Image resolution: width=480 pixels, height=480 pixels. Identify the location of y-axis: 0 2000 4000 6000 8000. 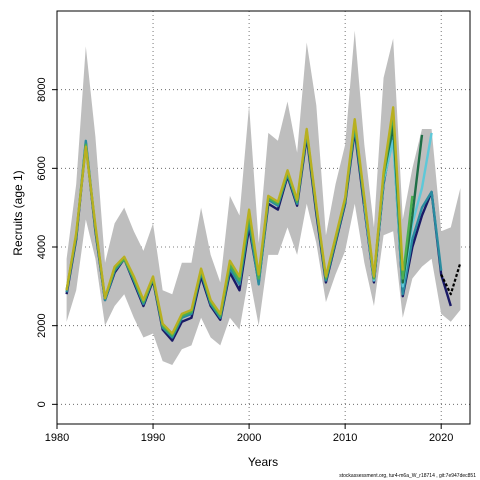
(46, 242).